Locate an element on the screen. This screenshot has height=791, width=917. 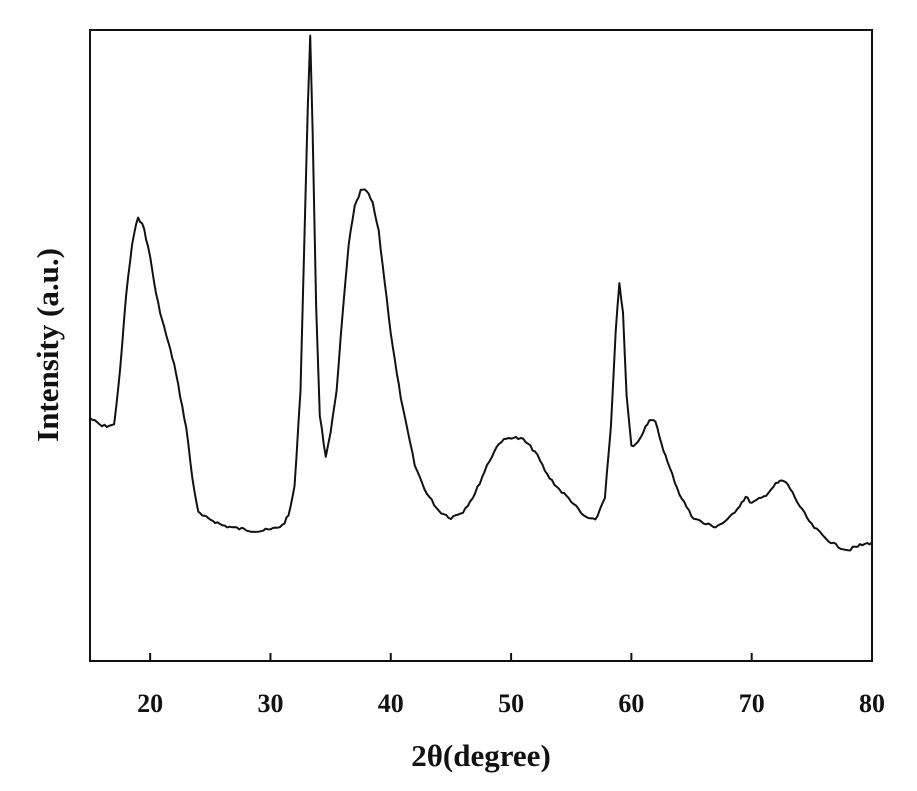
x-axis-title: 2θ(degree) is located at coordinates (481, 755).